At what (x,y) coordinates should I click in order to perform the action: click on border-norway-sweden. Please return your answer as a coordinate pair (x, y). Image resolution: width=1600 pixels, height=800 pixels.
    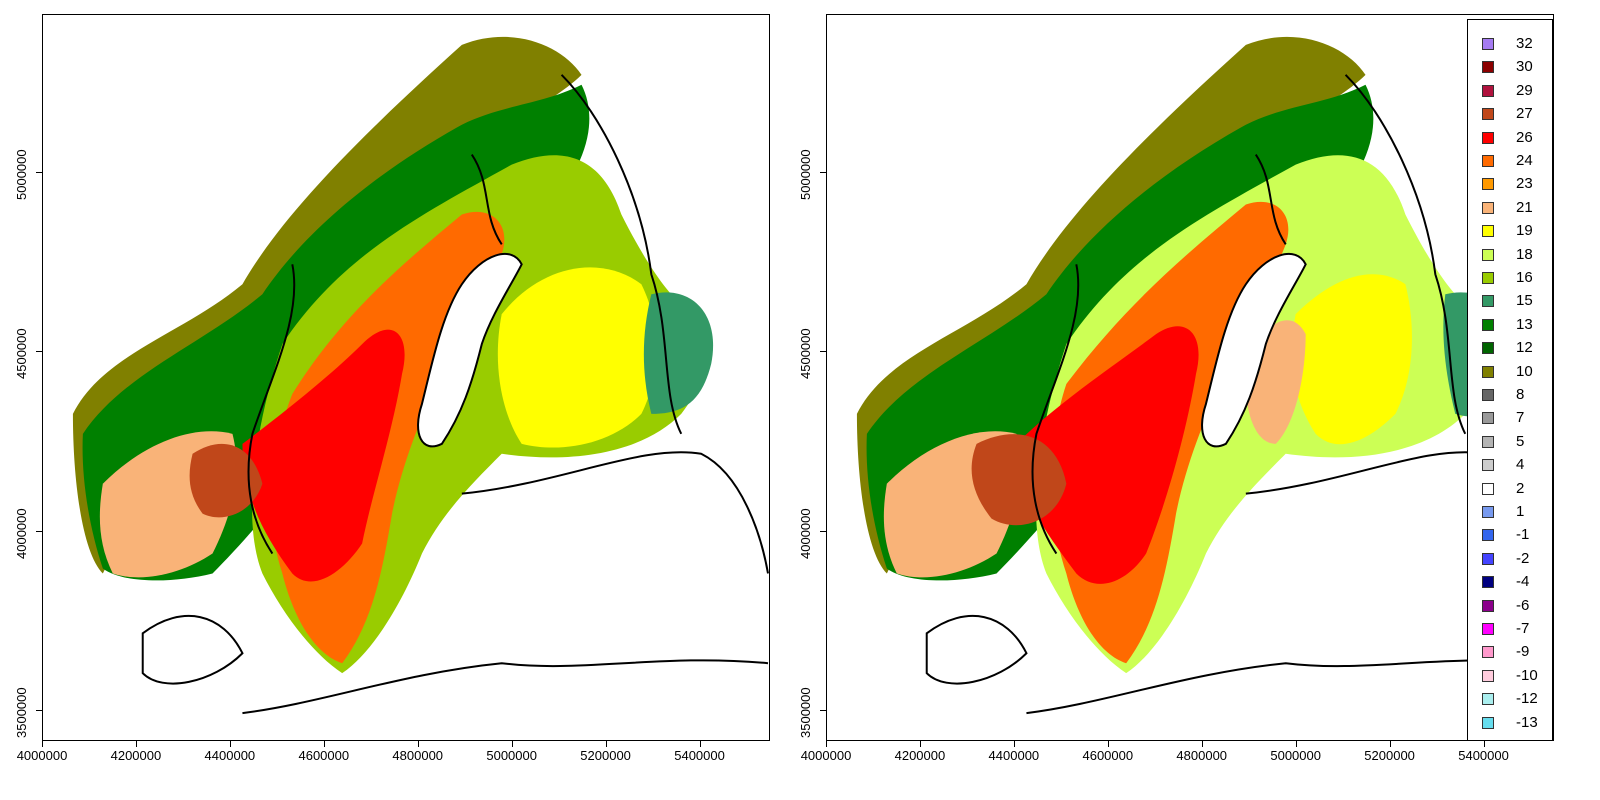
    Looking at the image, I should click on (1055, 409).